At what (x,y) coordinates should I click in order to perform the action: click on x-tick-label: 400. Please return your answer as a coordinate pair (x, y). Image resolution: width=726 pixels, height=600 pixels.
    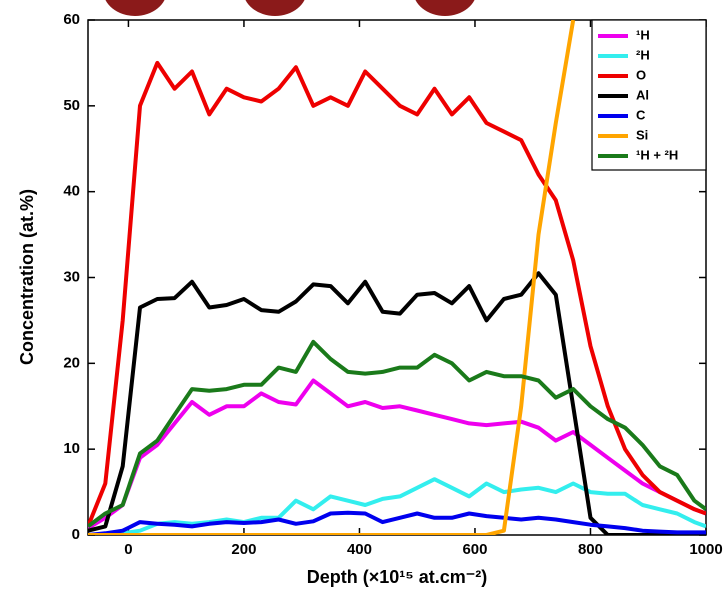
    Looking at the image, I should click on (359, 549).